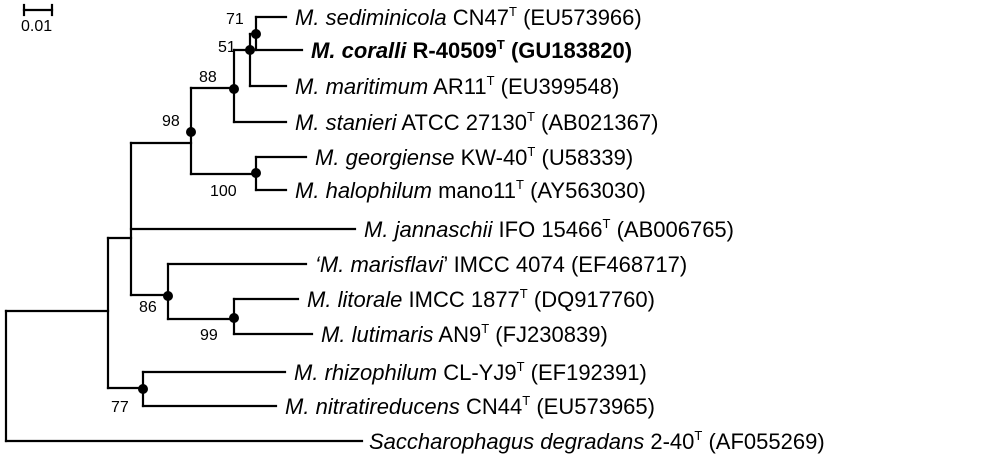  I want to click on taxon-label-halophilum: M. halophilum mano11T (AY563030), so click(470, 190).